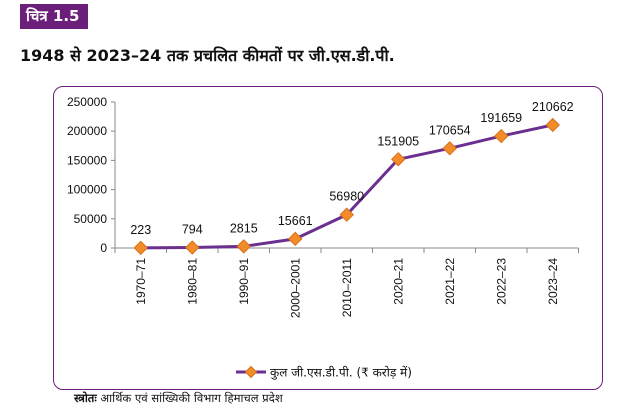 Image resolution: width=626 pixels, height=412 pixels. What do you see at coordinates (450, 281) in the screenshot?
I see `x-tick-label: 2021–22` at bounding box center [450, 281].